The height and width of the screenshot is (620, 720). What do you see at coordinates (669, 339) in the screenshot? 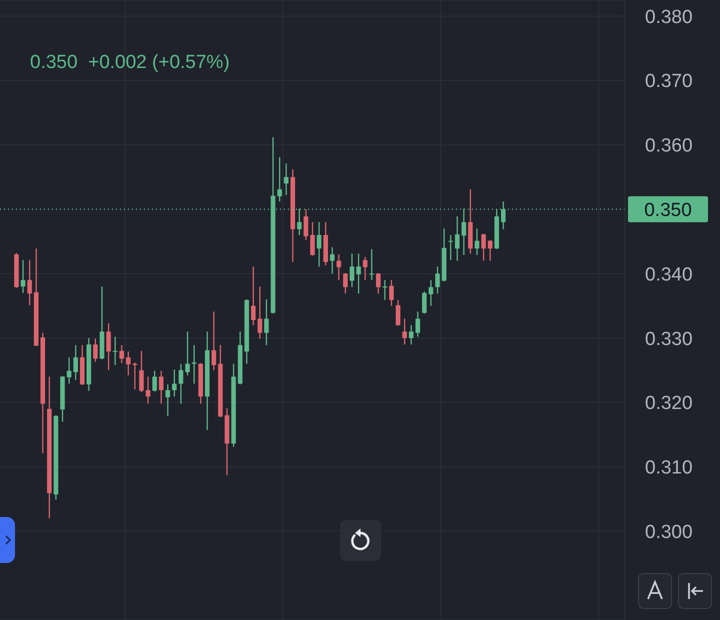
I see `y-tick-label: 0.330` at bounding box center [669, 339].